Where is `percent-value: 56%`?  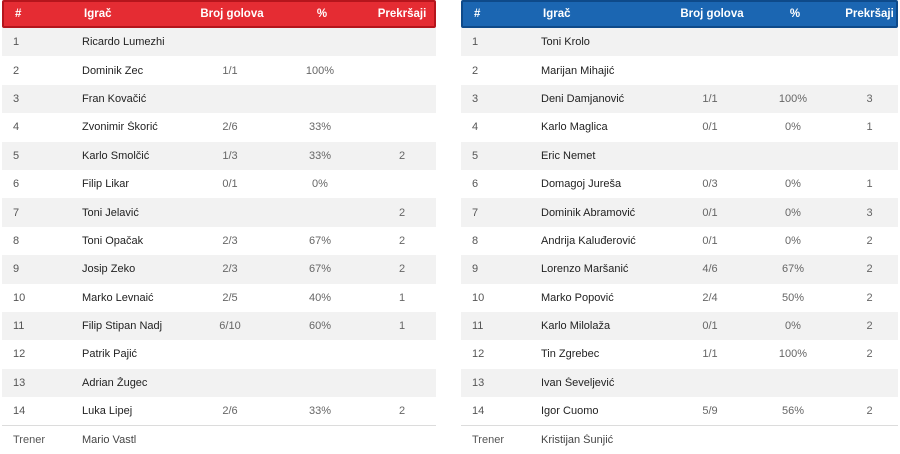
percent-value: 56% is located at coordinates (793, 411).